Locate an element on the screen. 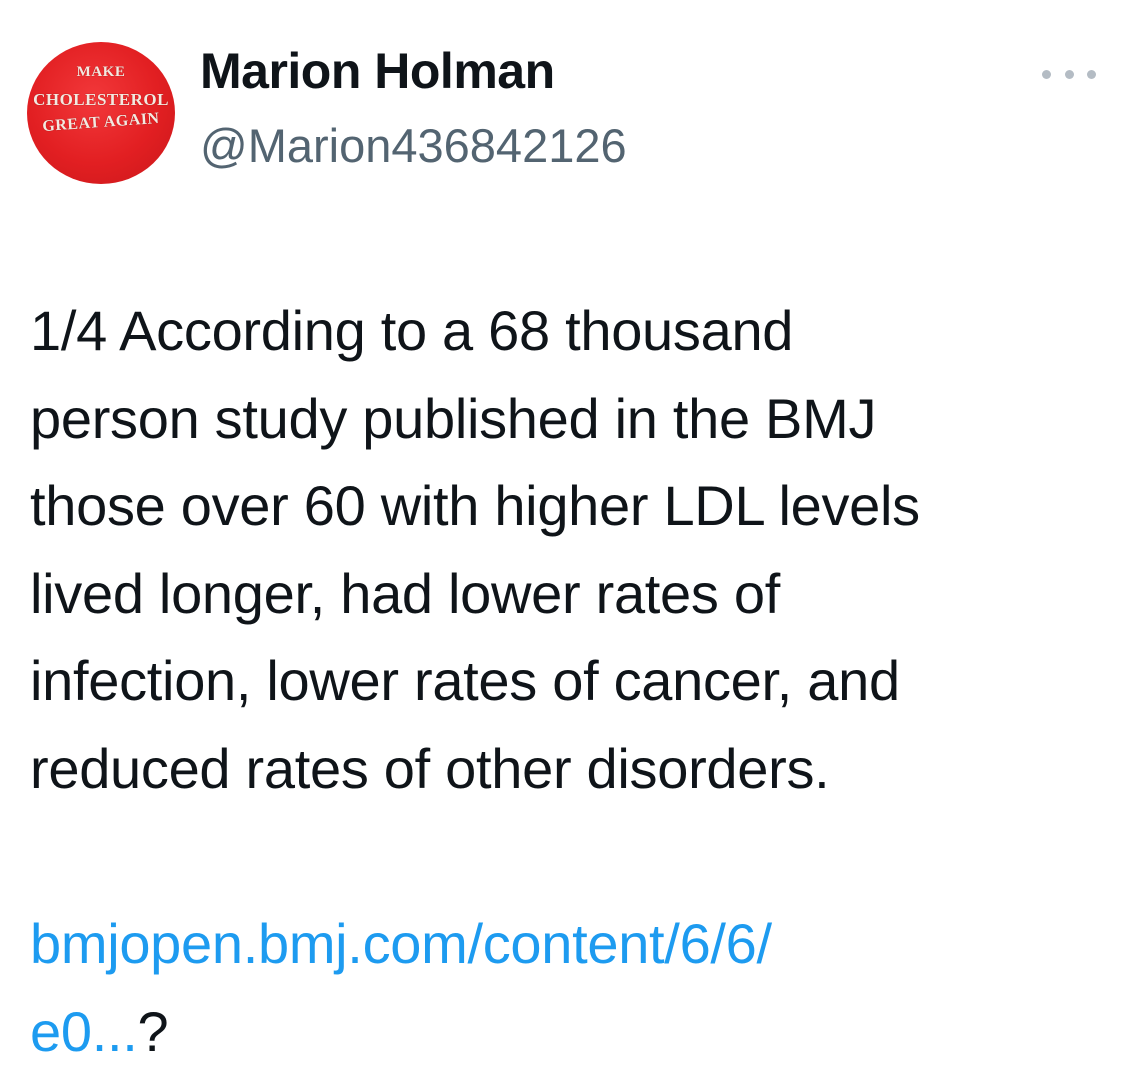 The height and width of the screenshot is (1079, 1125). tweet-line: 1/4 According to a 68 thousand is located at coordinates (412, 330).